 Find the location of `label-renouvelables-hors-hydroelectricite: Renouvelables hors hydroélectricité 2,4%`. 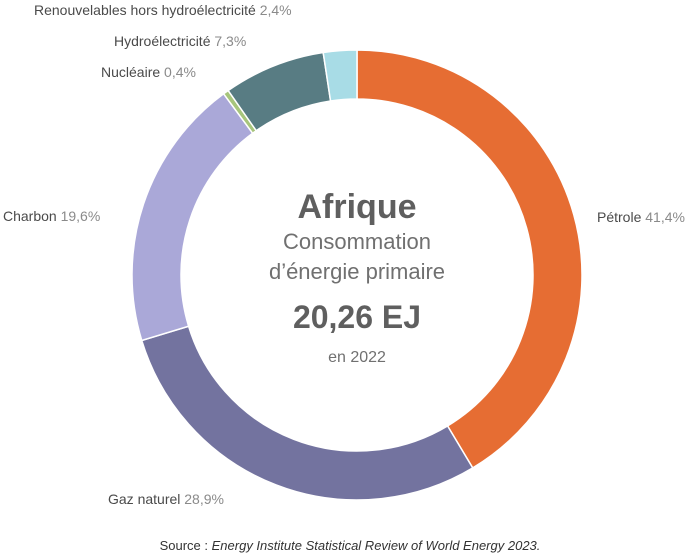

label-renouvelables-hors-hydroelectricite: Renouvelables hors hydroélectricité 2,4% is located at coordinates (163, 10).